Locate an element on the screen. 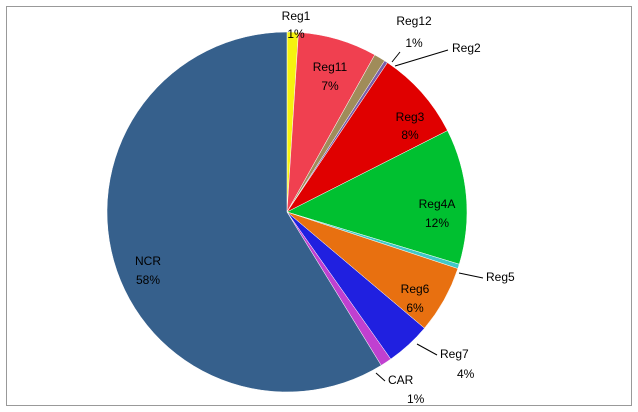 The image size is (638, 412). value-label: 4% is located at coordinates (466, 374).